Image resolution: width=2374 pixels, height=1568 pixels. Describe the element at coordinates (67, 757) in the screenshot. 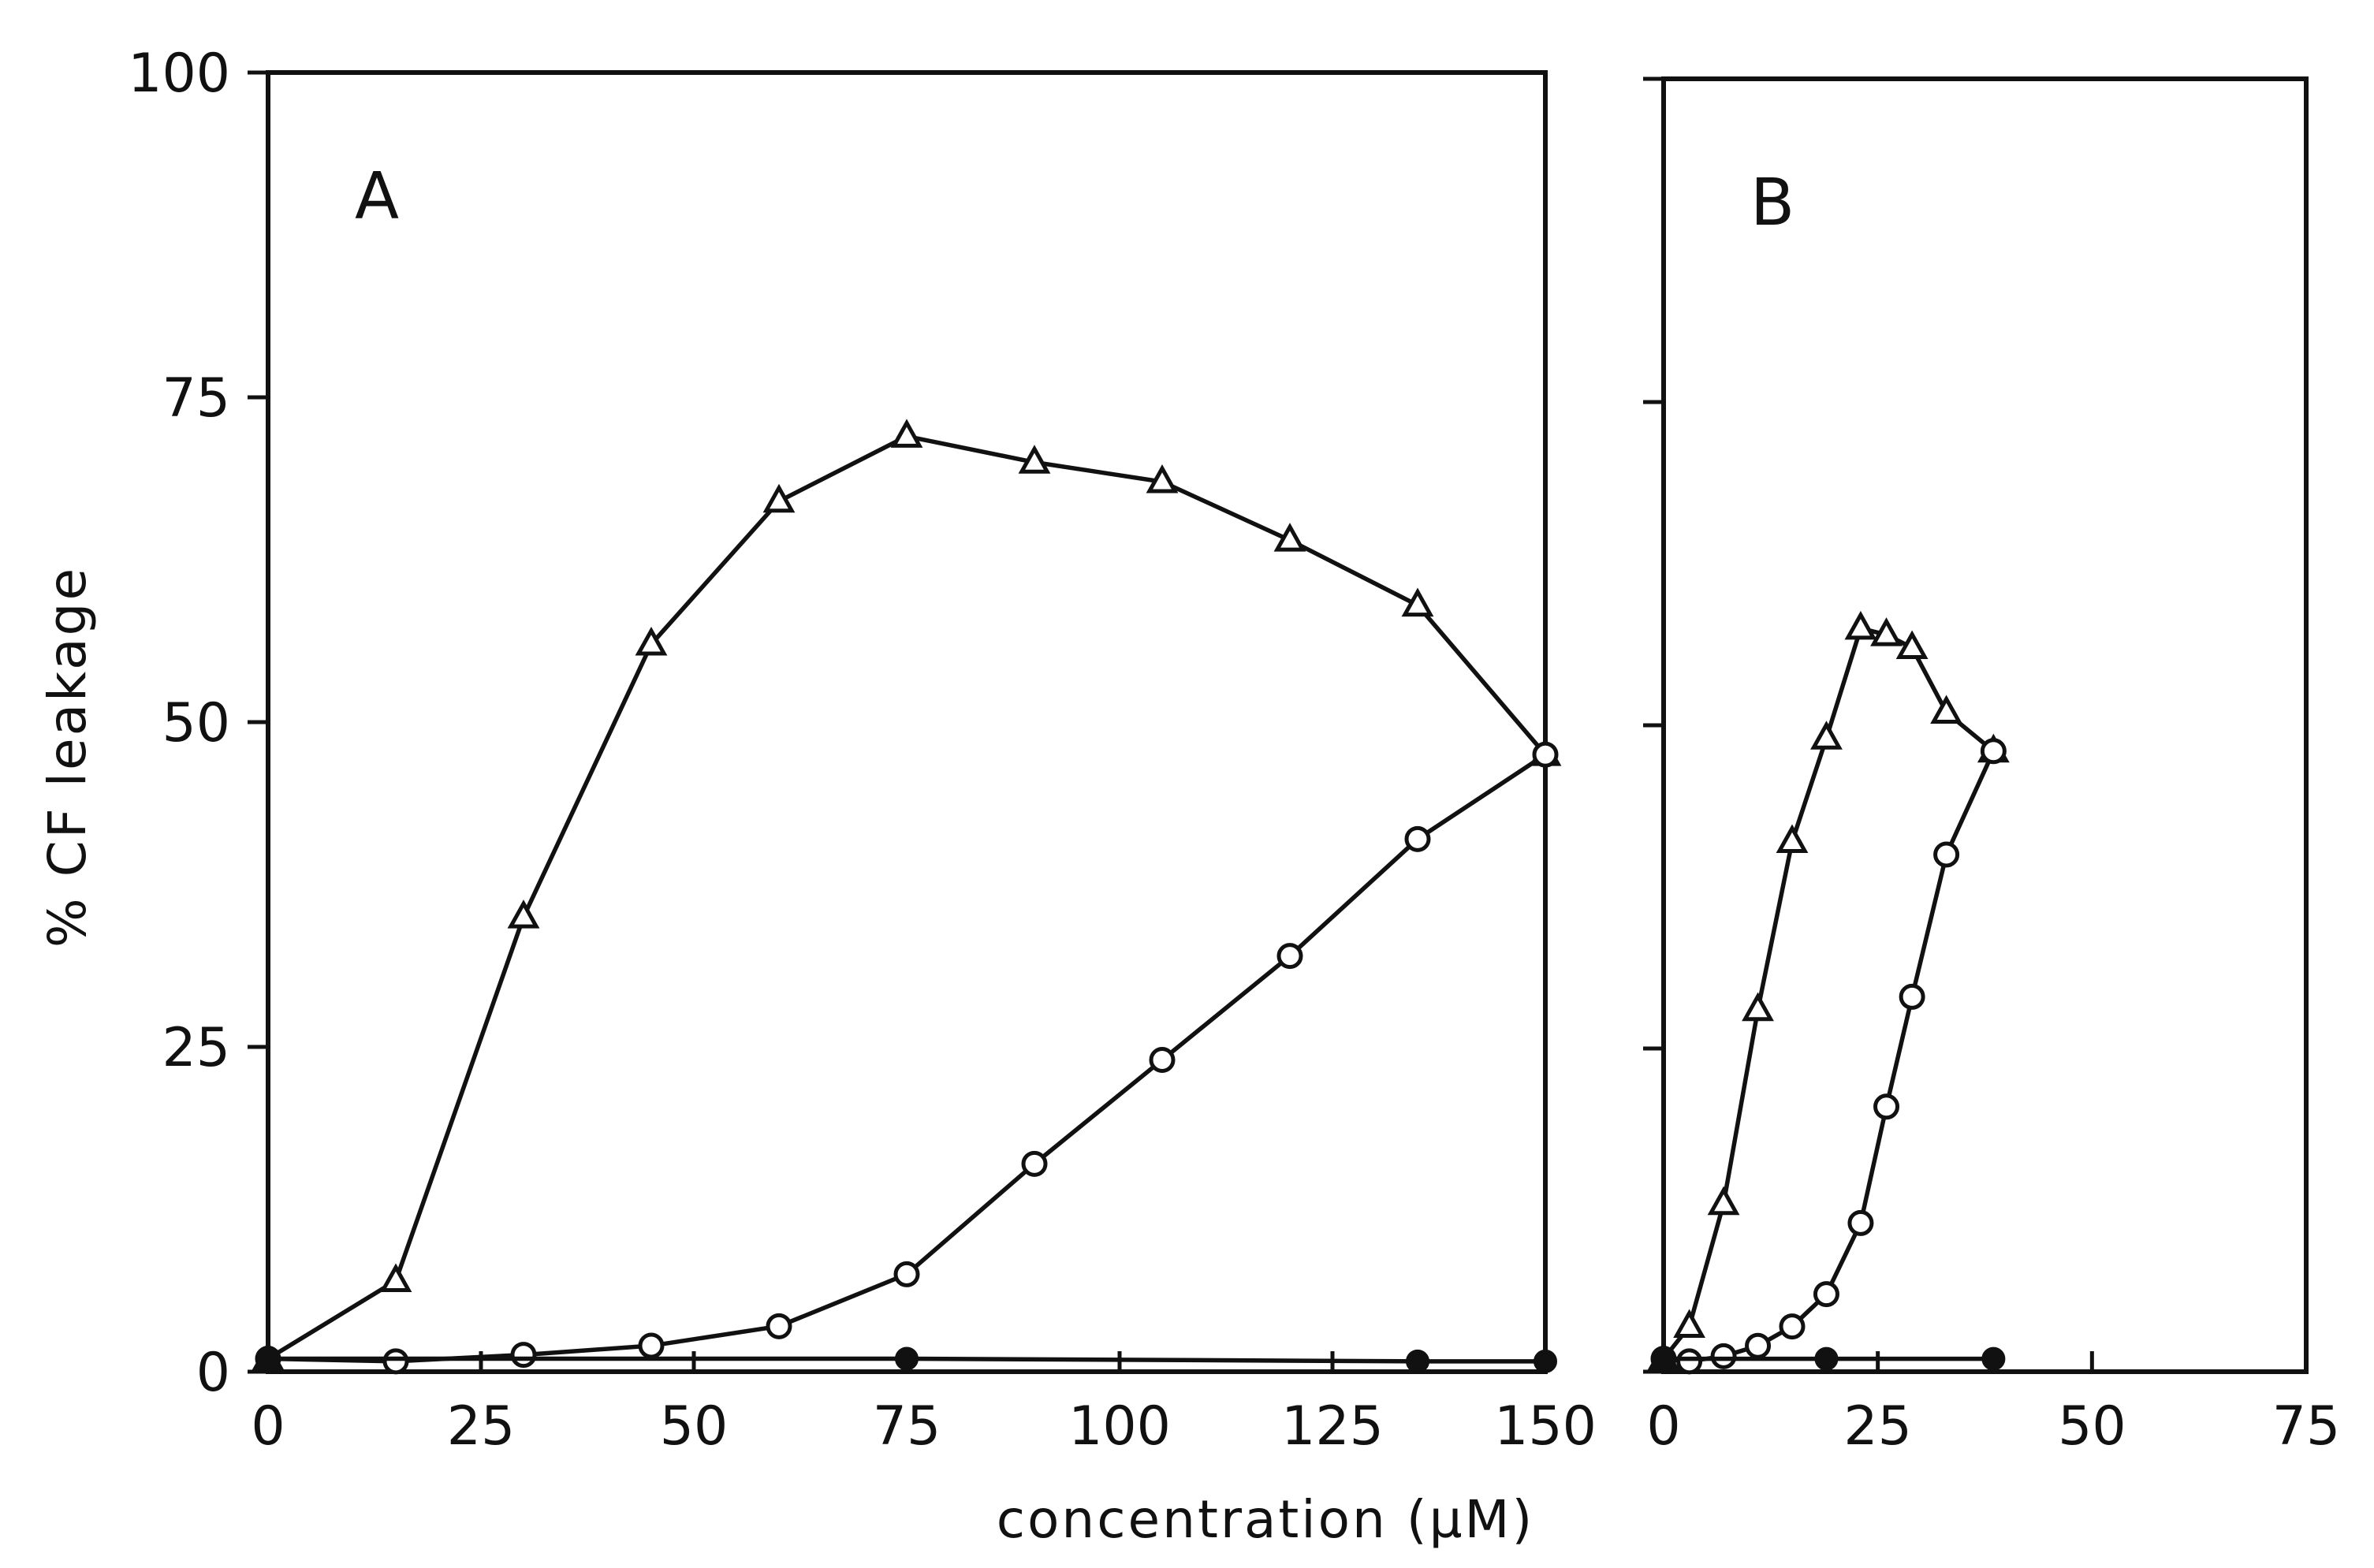

I see `y-axis-label: % CF leakage` at that location.